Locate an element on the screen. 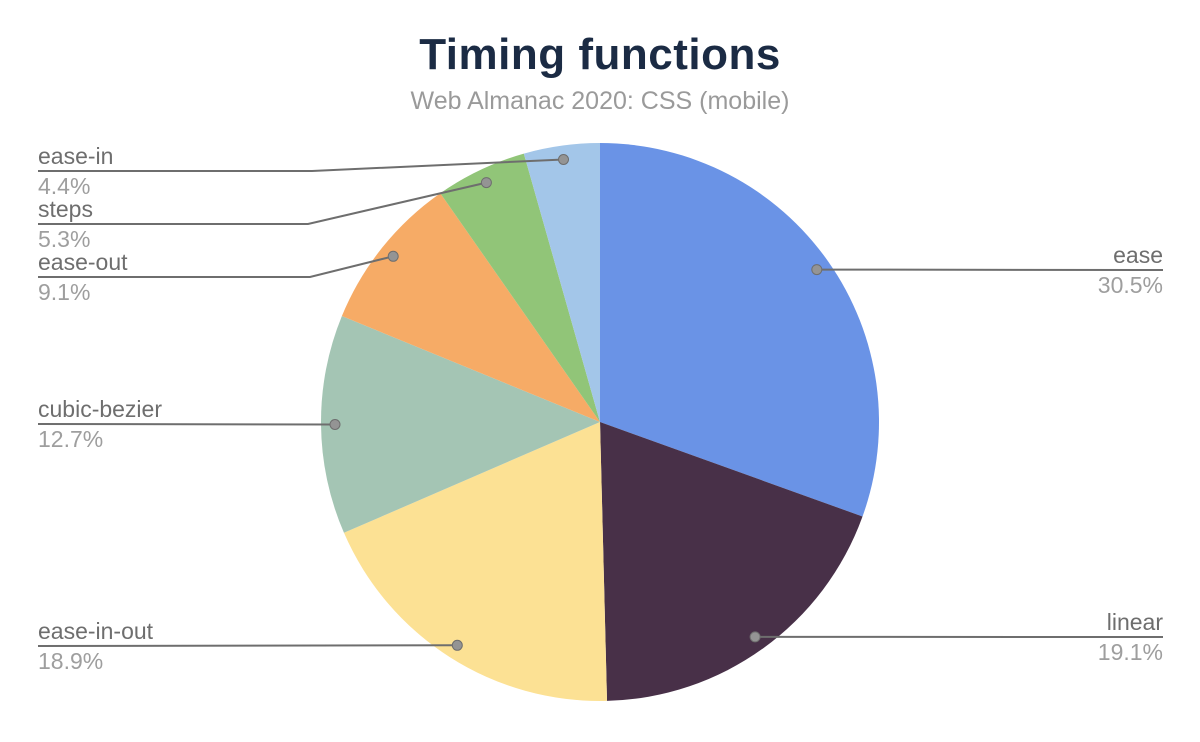 This screenshot has width=1200, height=742. leader-line-steps is located at coordinates (262, 203).